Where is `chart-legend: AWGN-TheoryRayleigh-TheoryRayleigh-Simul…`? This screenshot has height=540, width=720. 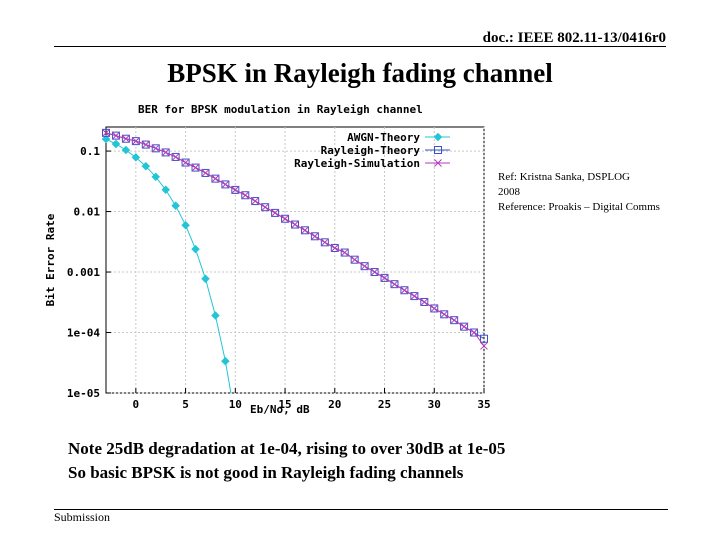
chart-legend: AWGN-TheoryRayleigh-TheoryRayleigh-Simul… is located at coordinates (372, 150).